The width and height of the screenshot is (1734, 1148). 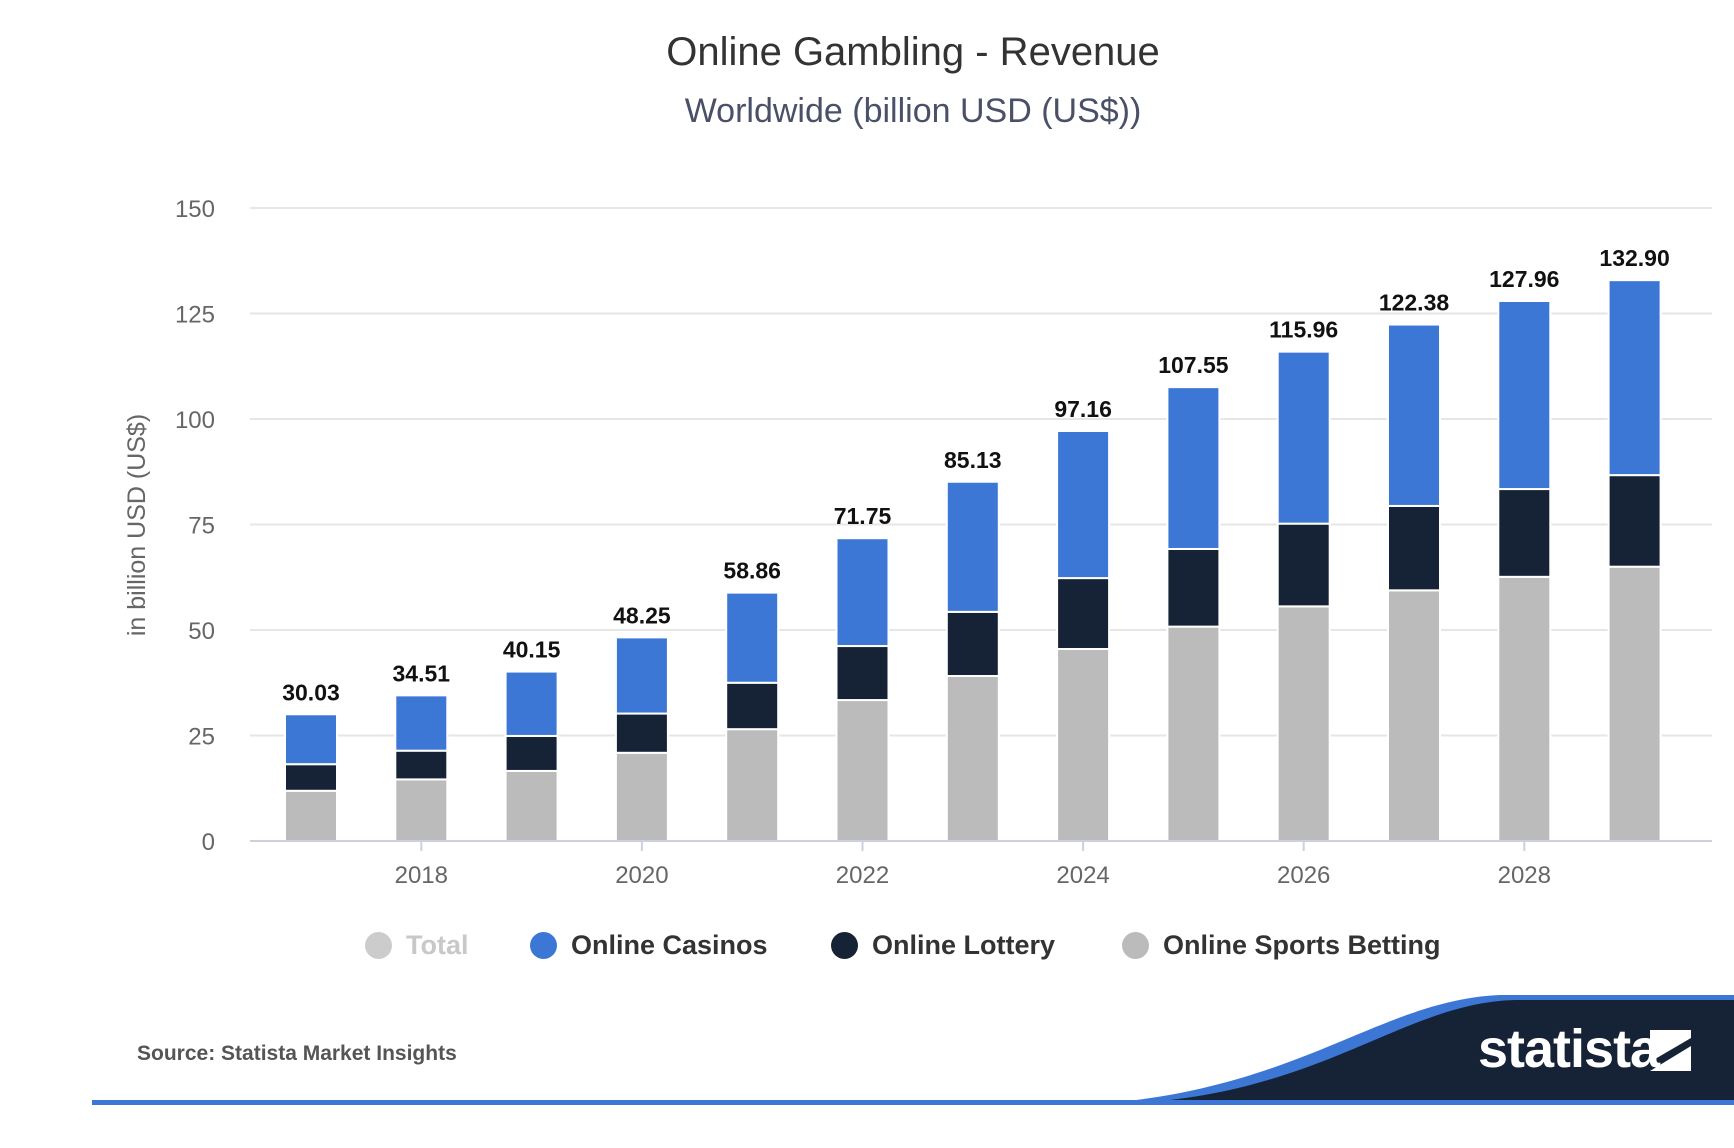 I want to click on bar-online-lottery-2019, so click(x=531, y=753).